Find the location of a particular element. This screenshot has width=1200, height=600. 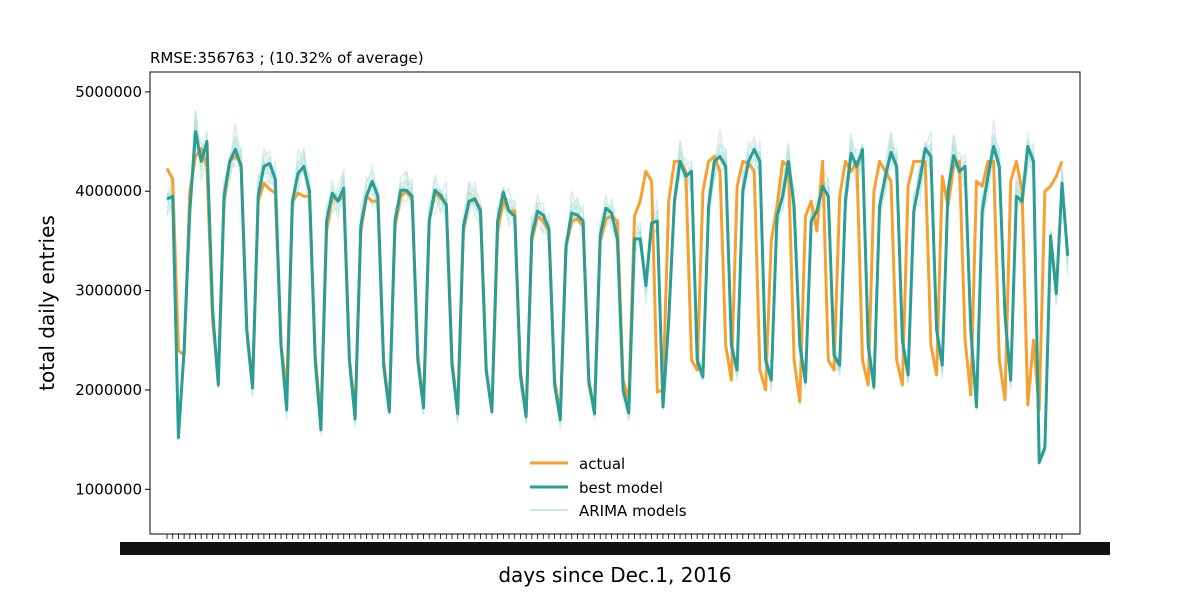

legend-label-arima-models: ARIMA models is located at coordinates (633, 511).